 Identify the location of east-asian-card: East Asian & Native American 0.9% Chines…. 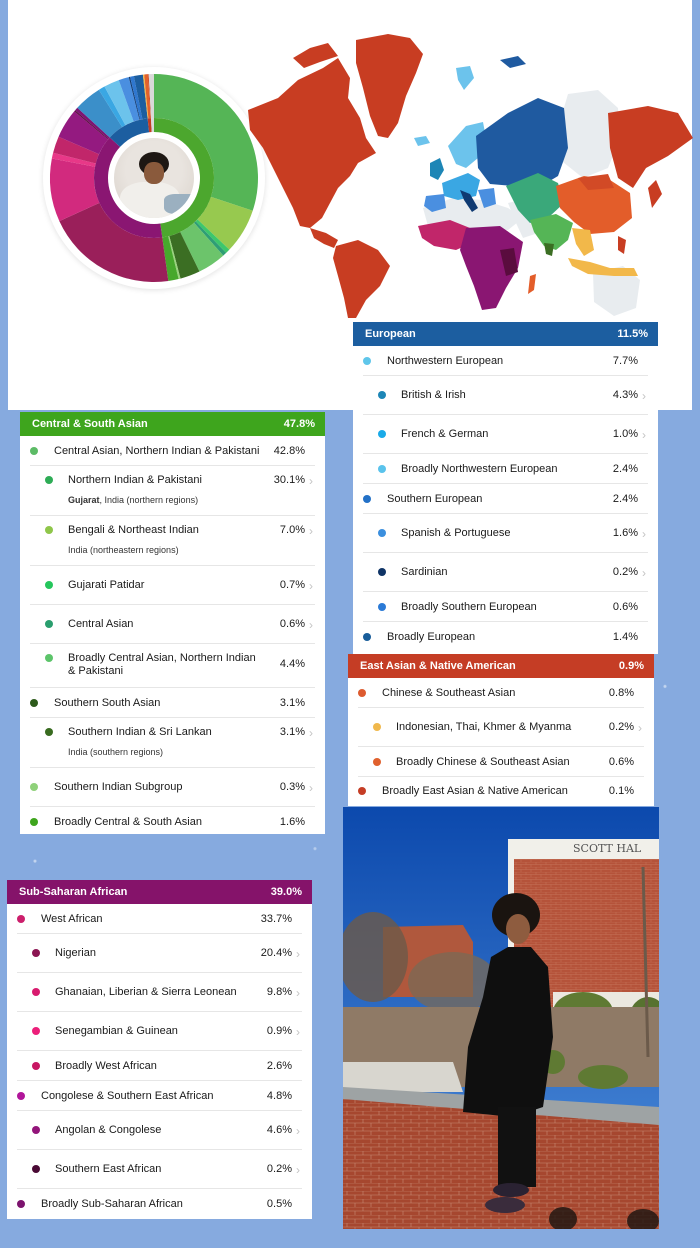
(501, 730).